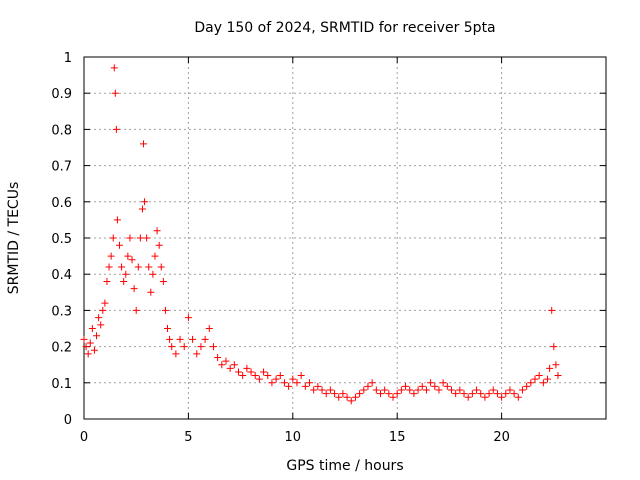  Describe the element at coordinates (293, 437) in the screenshot. I see `x-tick-label: 10` at that location.